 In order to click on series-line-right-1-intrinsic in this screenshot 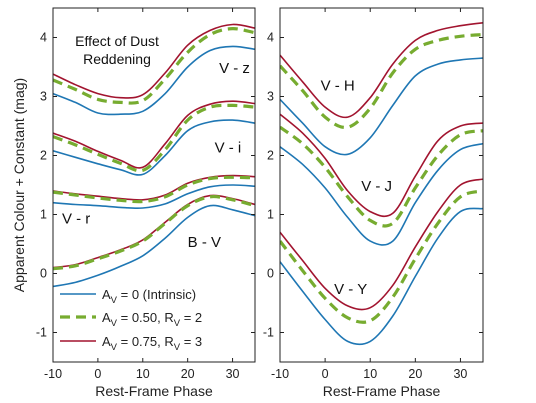, I will do `click(381, 106)`.